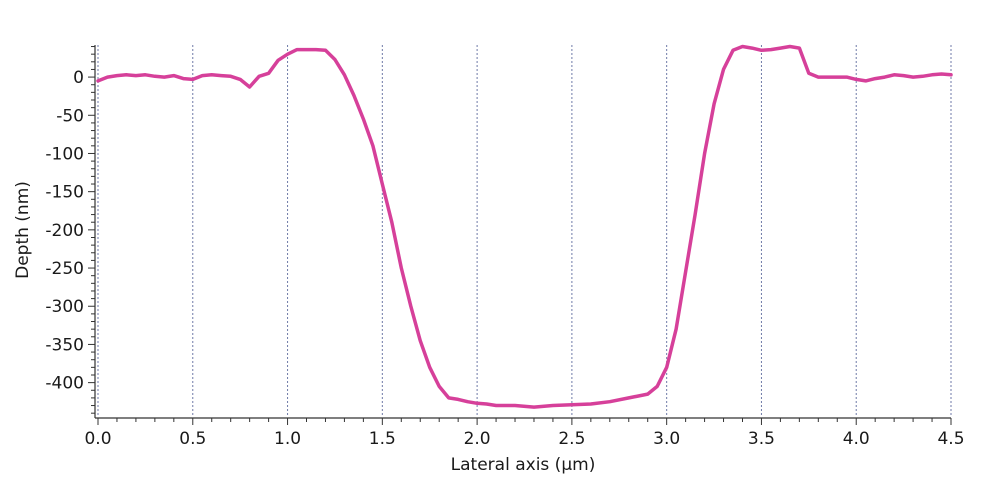 The width and height of the screenshot is (981, 484). What do you see at coordinates (64, 231) in the screenshot?
I see `y-tick-label: -200` at bounding box center [64, 231].